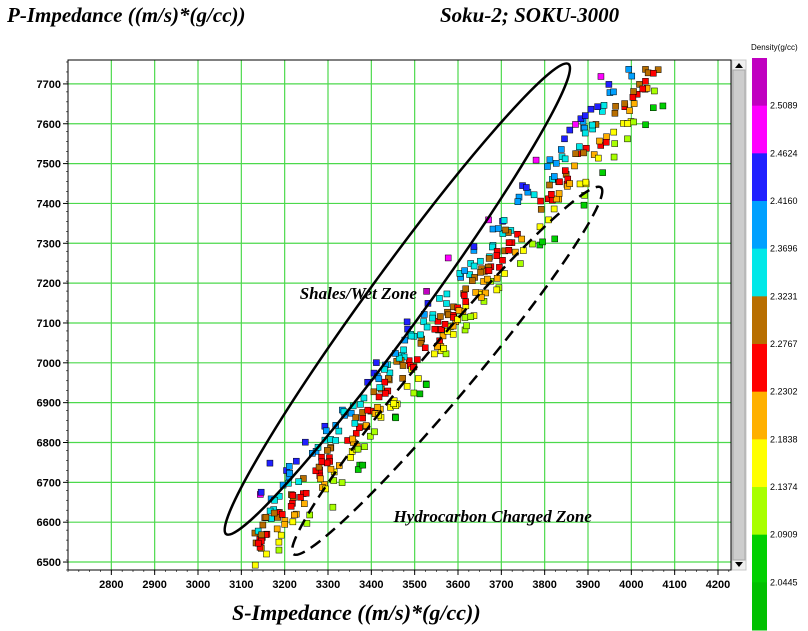  What do you see at coordinates (359, 293) in the screenshot?
I see `zone-annotation: Shales/Wet Zone` at bounding box center [359, 293].